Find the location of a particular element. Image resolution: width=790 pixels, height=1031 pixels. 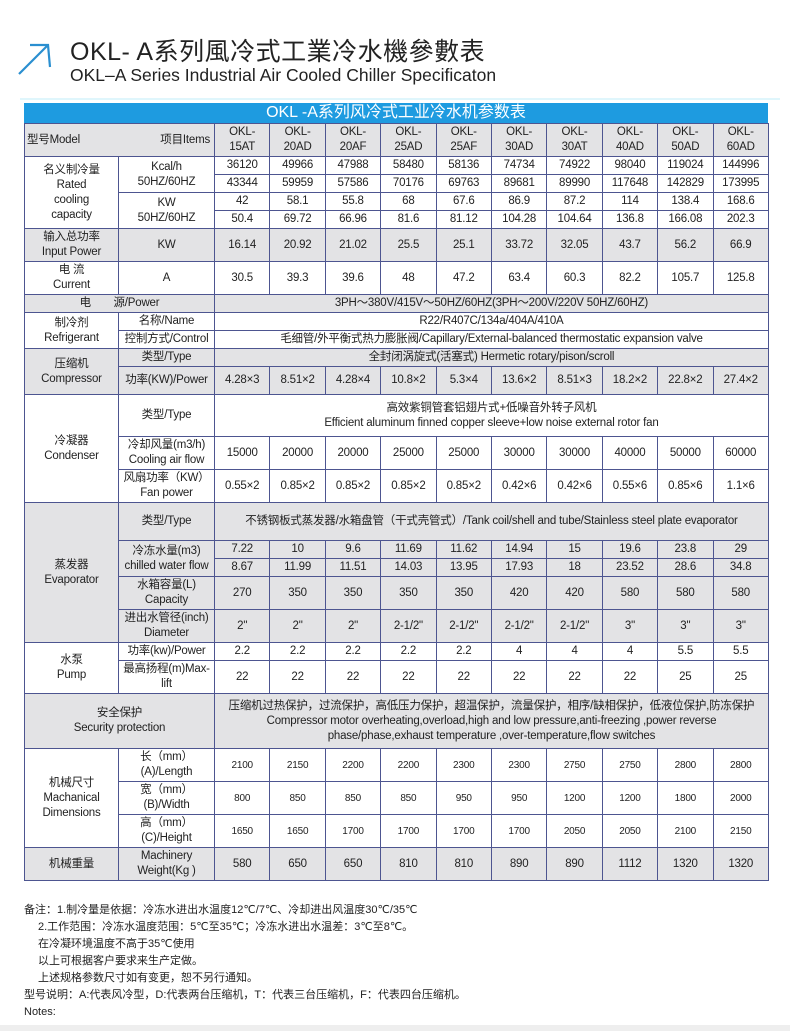

cap-kw-50-value: 67.6 is located at coordinates (463, 201).